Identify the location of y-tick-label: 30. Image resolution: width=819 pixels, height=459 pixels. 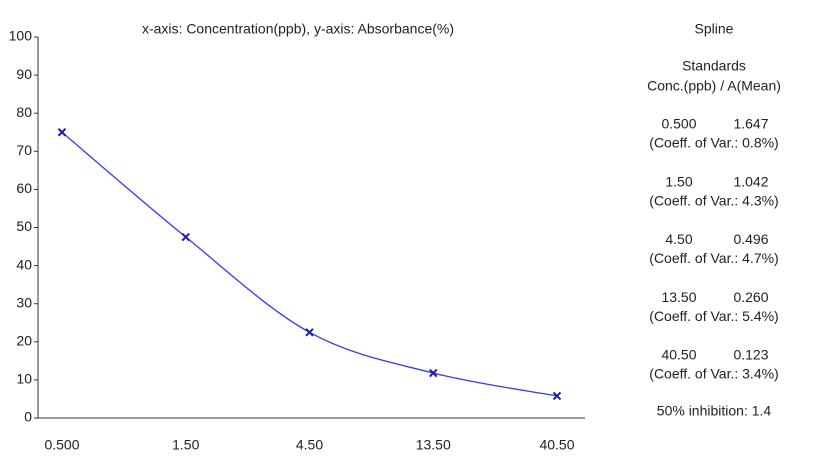
(24, 302).